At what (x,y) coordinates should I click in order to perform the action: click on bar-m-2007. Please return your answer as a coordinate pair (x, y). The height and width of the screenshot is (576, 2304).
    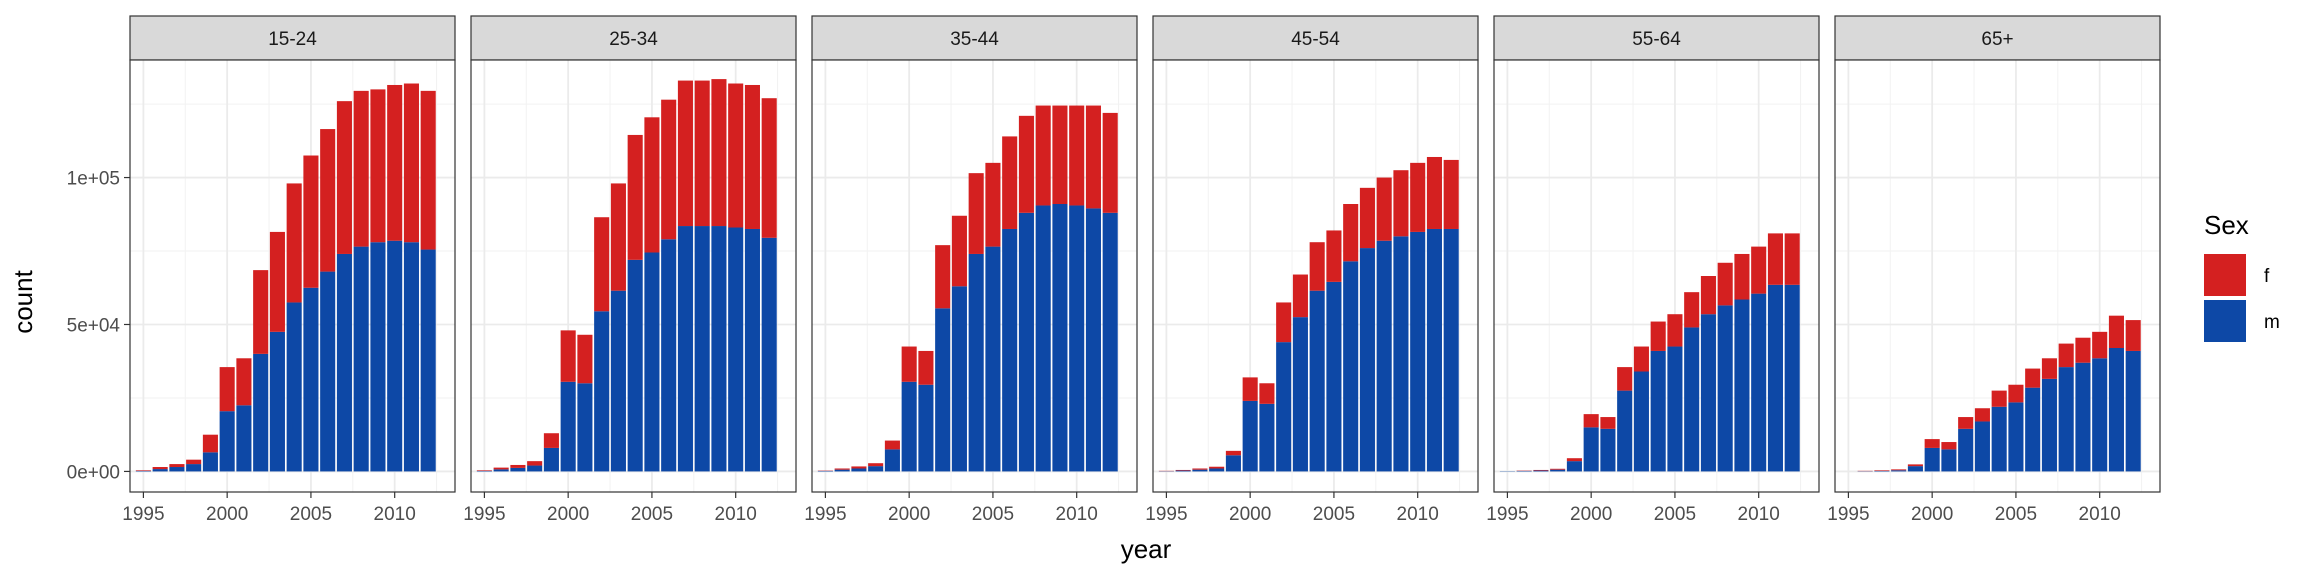
    Looking at the image, I should click on (685, 349).